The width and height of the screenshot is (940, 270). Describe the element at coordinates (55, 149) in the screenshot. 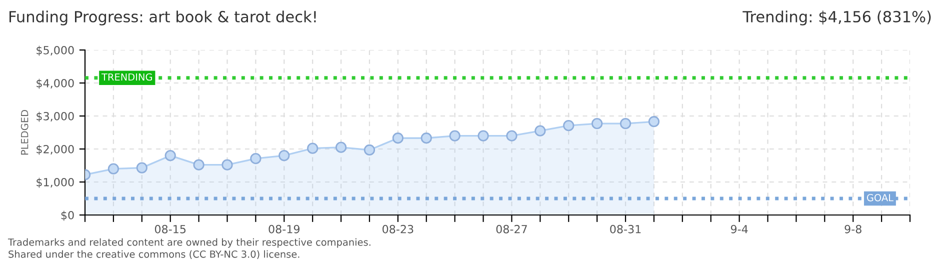

I see `y-tick-label: $2,000` at that location.